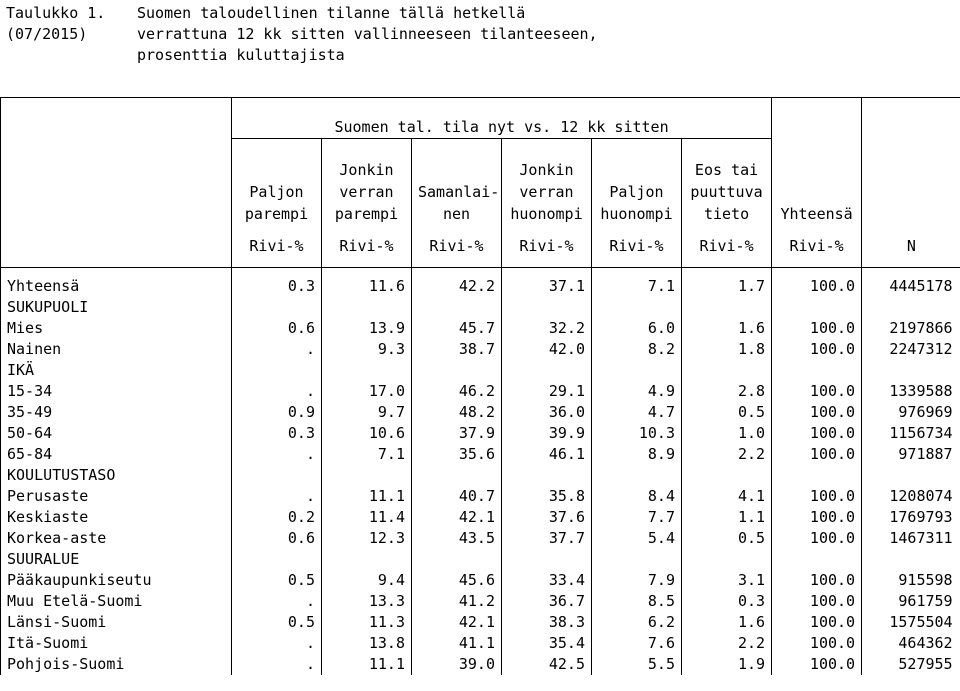 This screenshot has width=960, height=691. Describe the element at coordinates (56, 13) in the screenshot. I see `table-number: Taulukko 1.` at that location.